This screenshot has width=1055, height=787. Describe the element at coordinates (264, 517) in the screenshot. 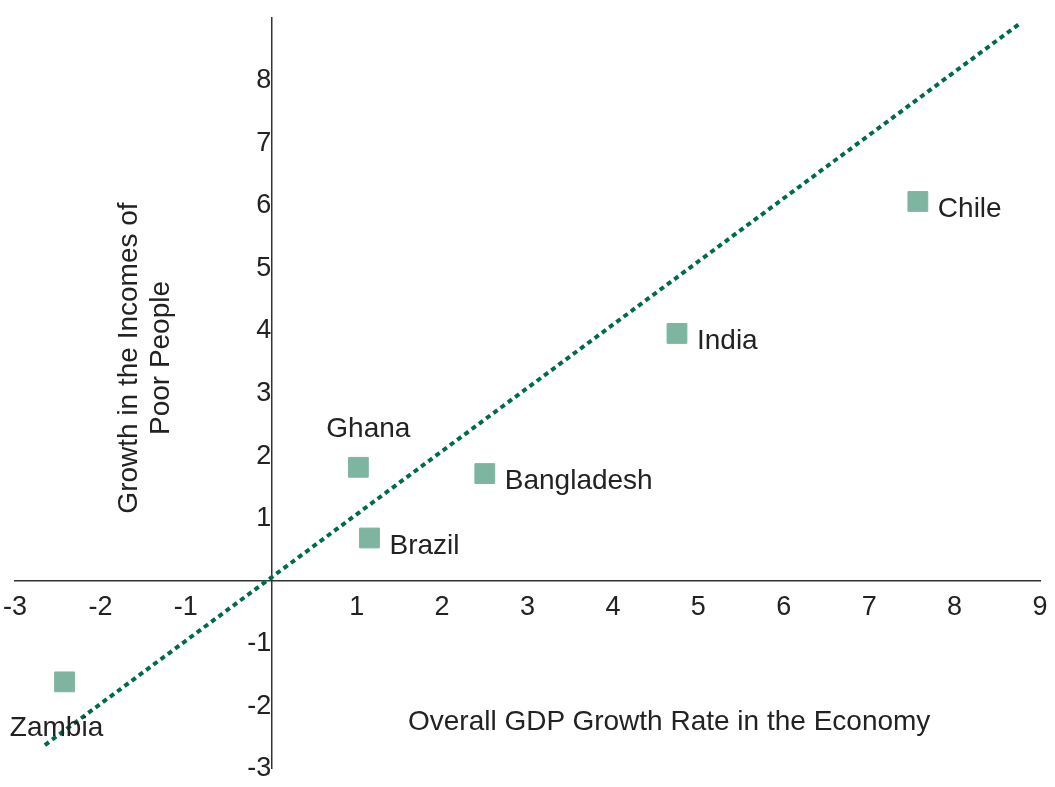

I see `y-tick-label: 1` at that location.